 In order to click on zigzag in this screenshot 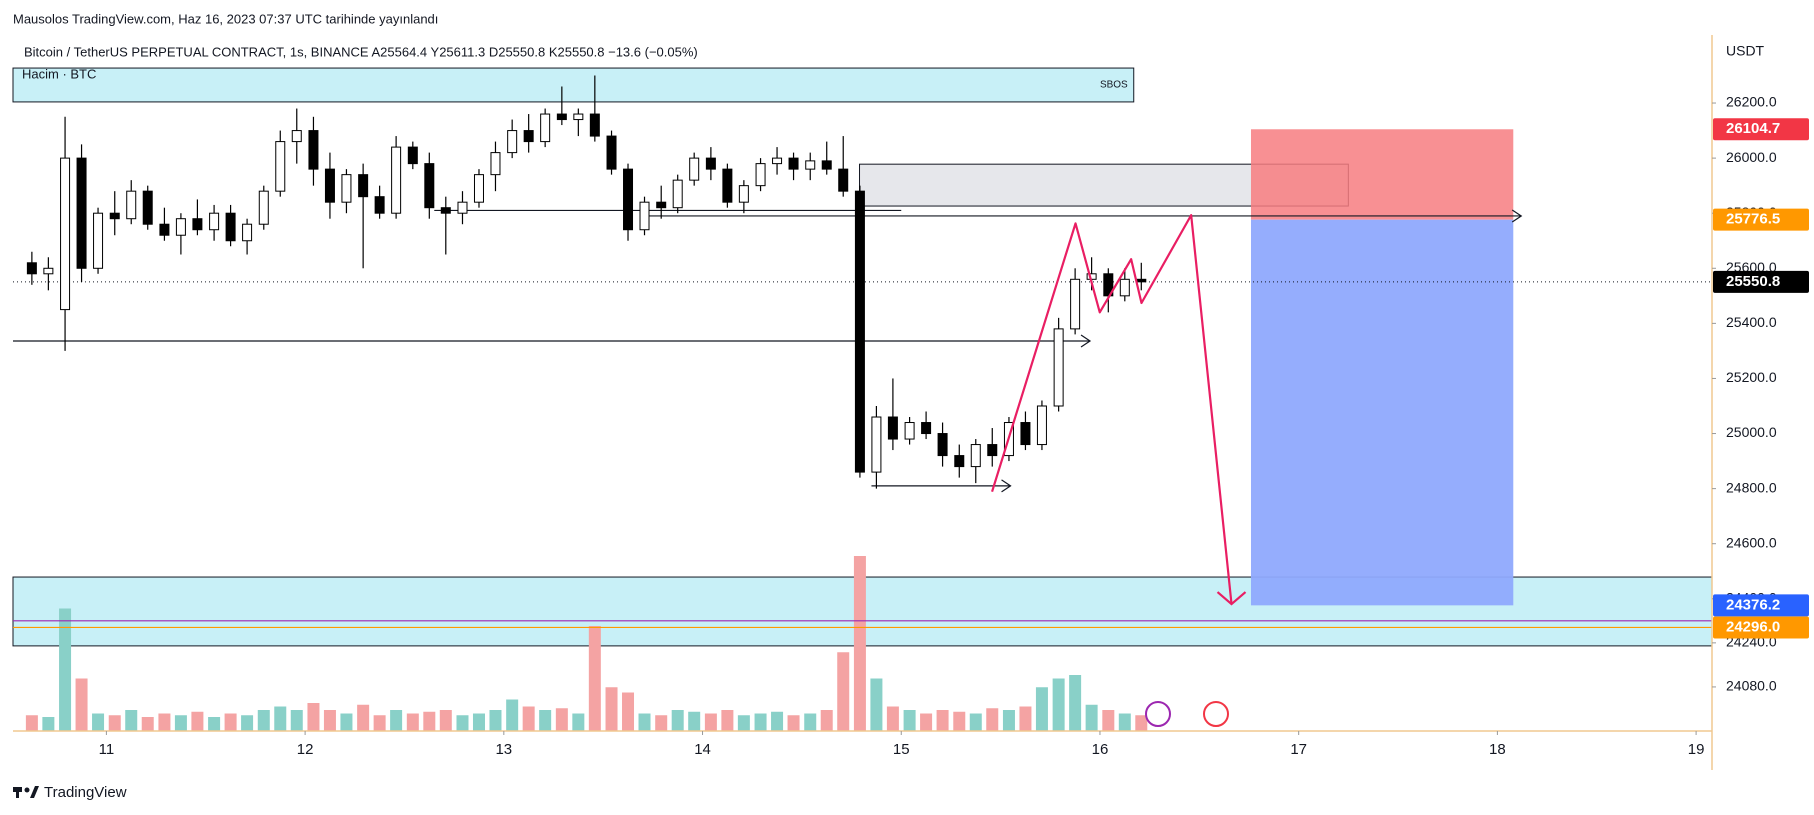, I will do `click(1112, 409)`.